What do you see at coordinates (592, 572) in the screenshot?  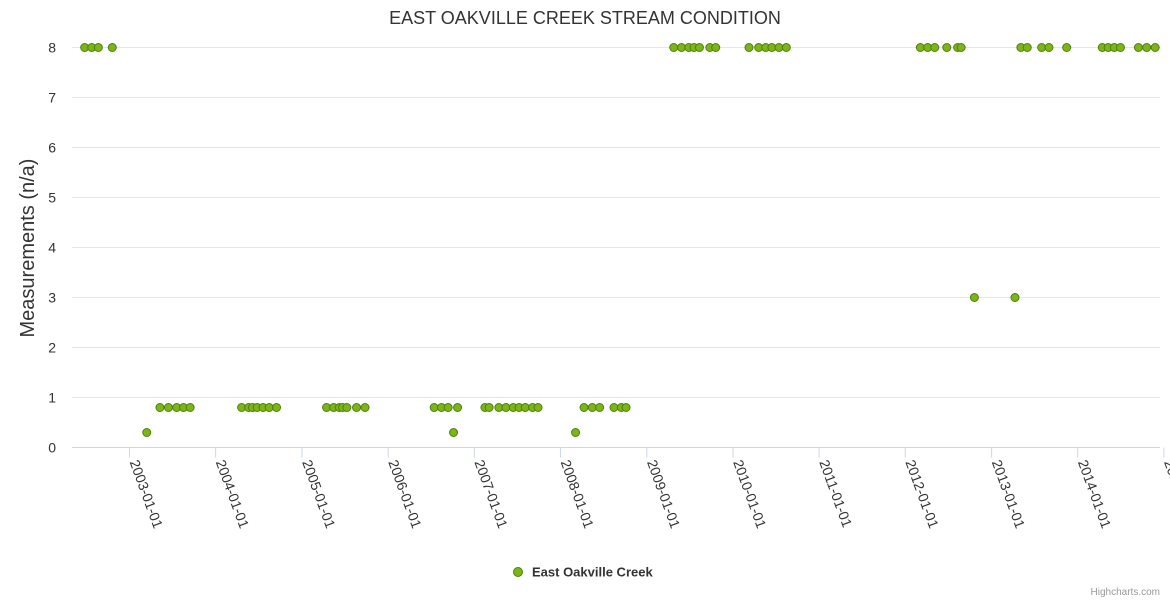 I see `legend-item-label: East Oakville Creek` at bounding box center [592, 572].